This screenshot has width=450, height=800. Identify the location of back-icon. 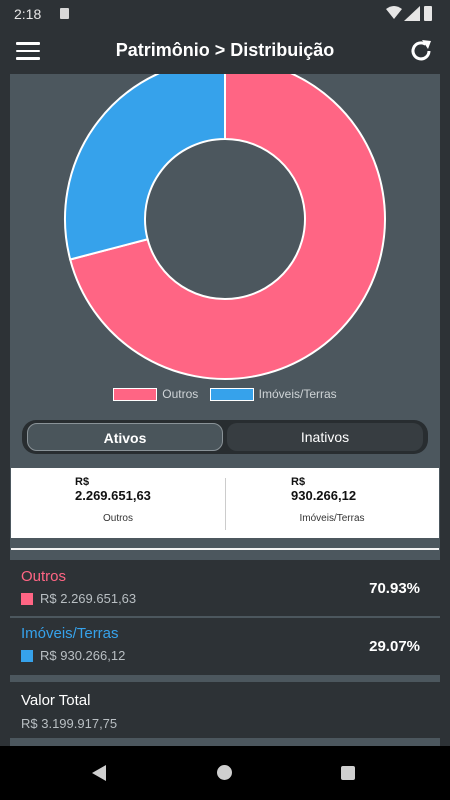
(99, 773).